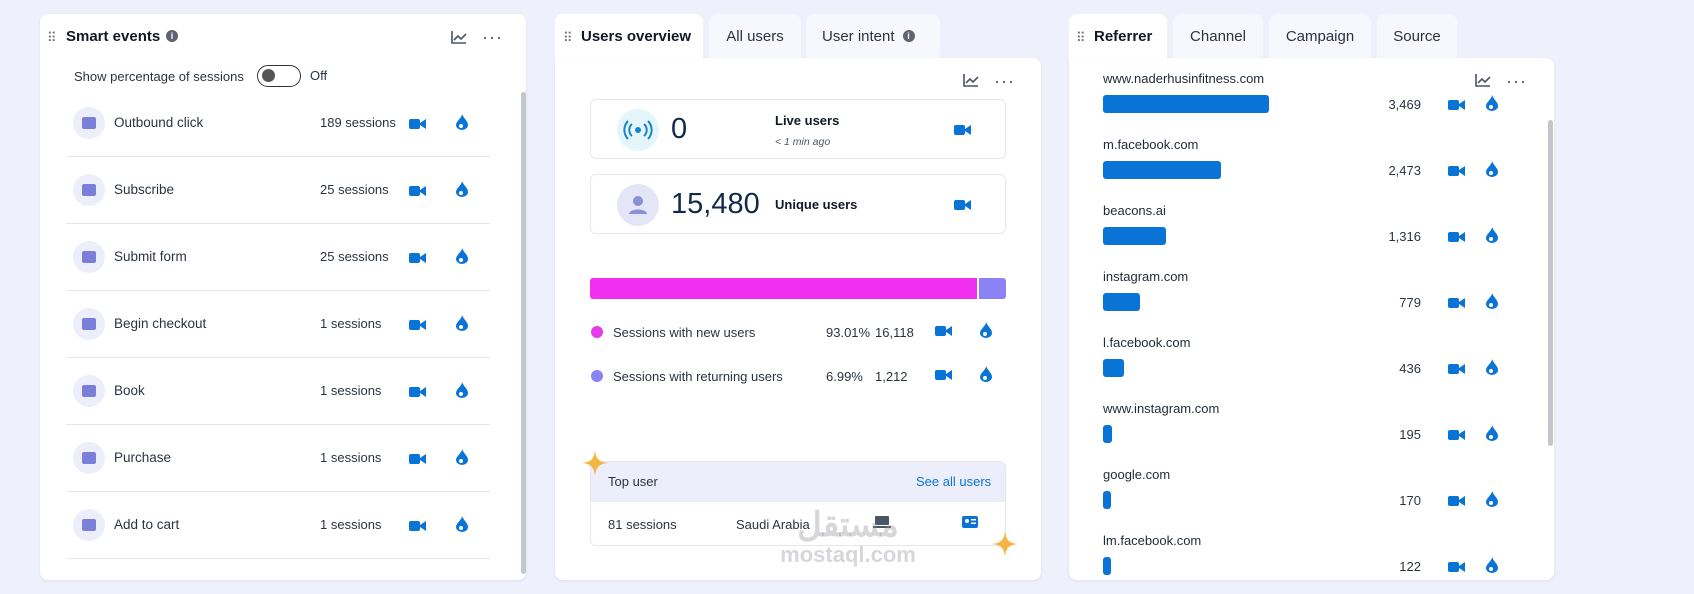  What do you see at coordinates (642, 524) in the screenshot?
I see `top-user-sessions: 81 sessions` at bounding box center [642, 524].